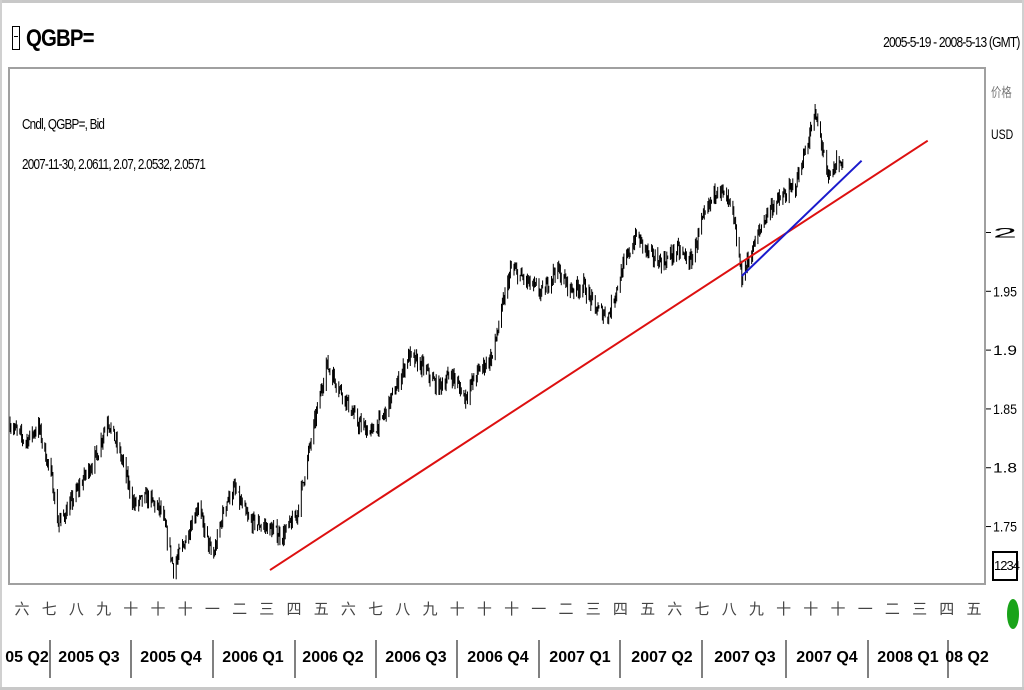  What do you see at coordinates (497, 657) in the screenshot?
I see `x-quarter-label: 2006 Q4` at bounding box center [497, 657].